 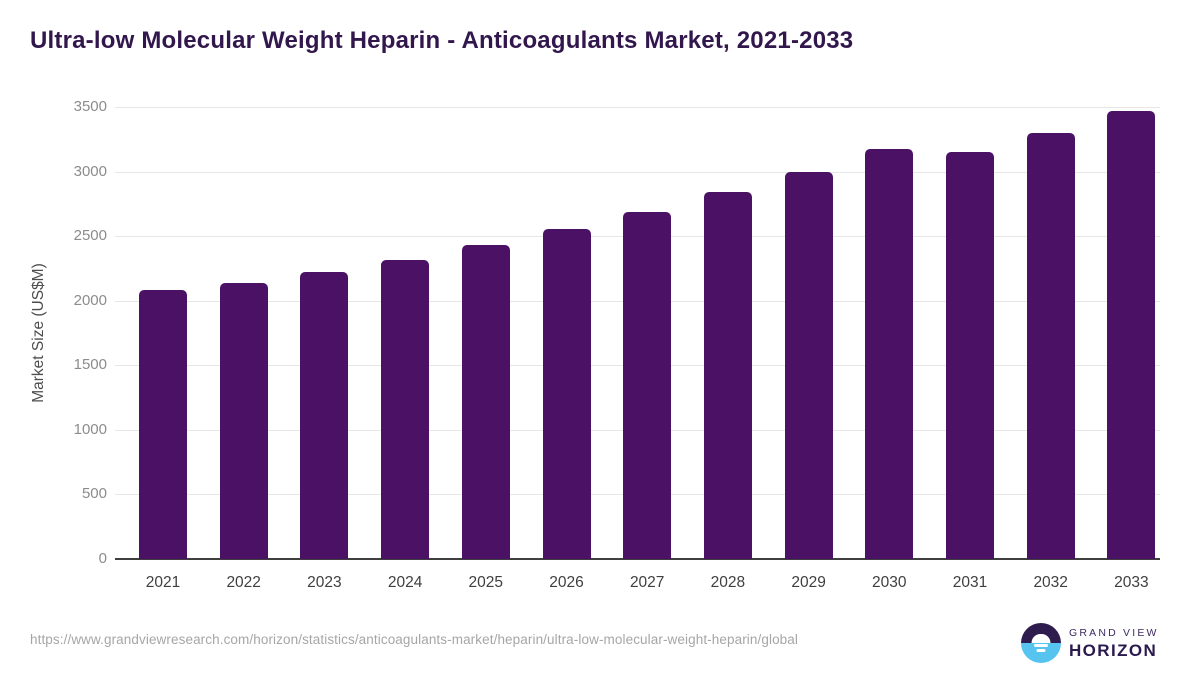 I want to click on grand-view-horizon-logo: GRAND VIEW HORIZON, so click(x=1096, y=643).